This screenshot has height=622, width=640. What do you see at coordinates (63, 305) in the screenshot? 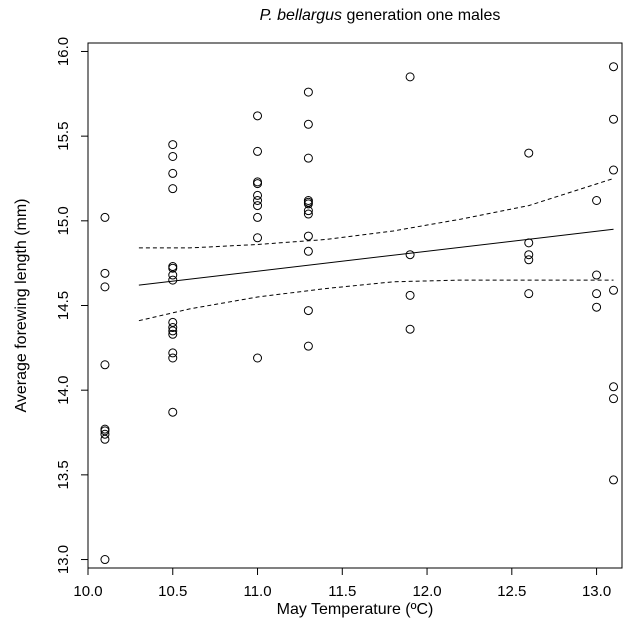
I see `y-tick-label: 14.5` at bounding box center [63, 305].